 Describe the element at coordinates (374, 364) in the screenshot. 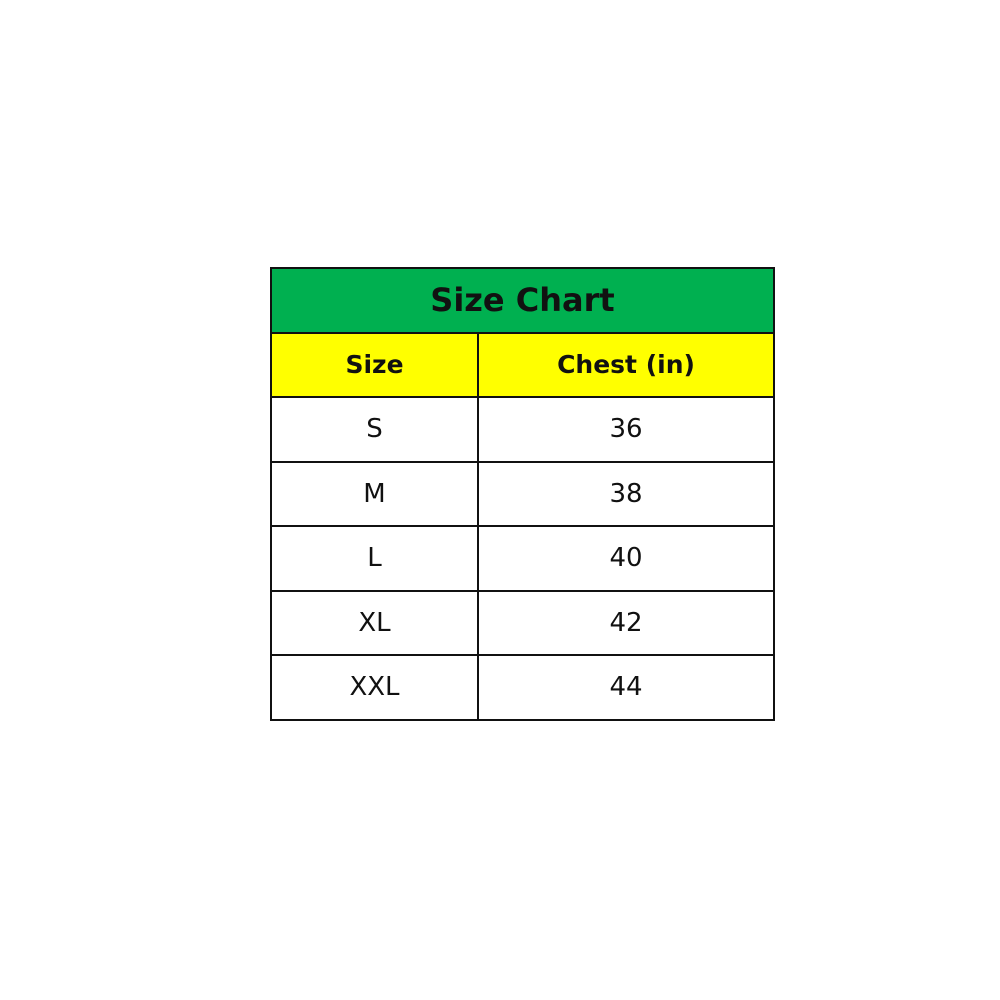

I see `column-header-size: Size` at that location.